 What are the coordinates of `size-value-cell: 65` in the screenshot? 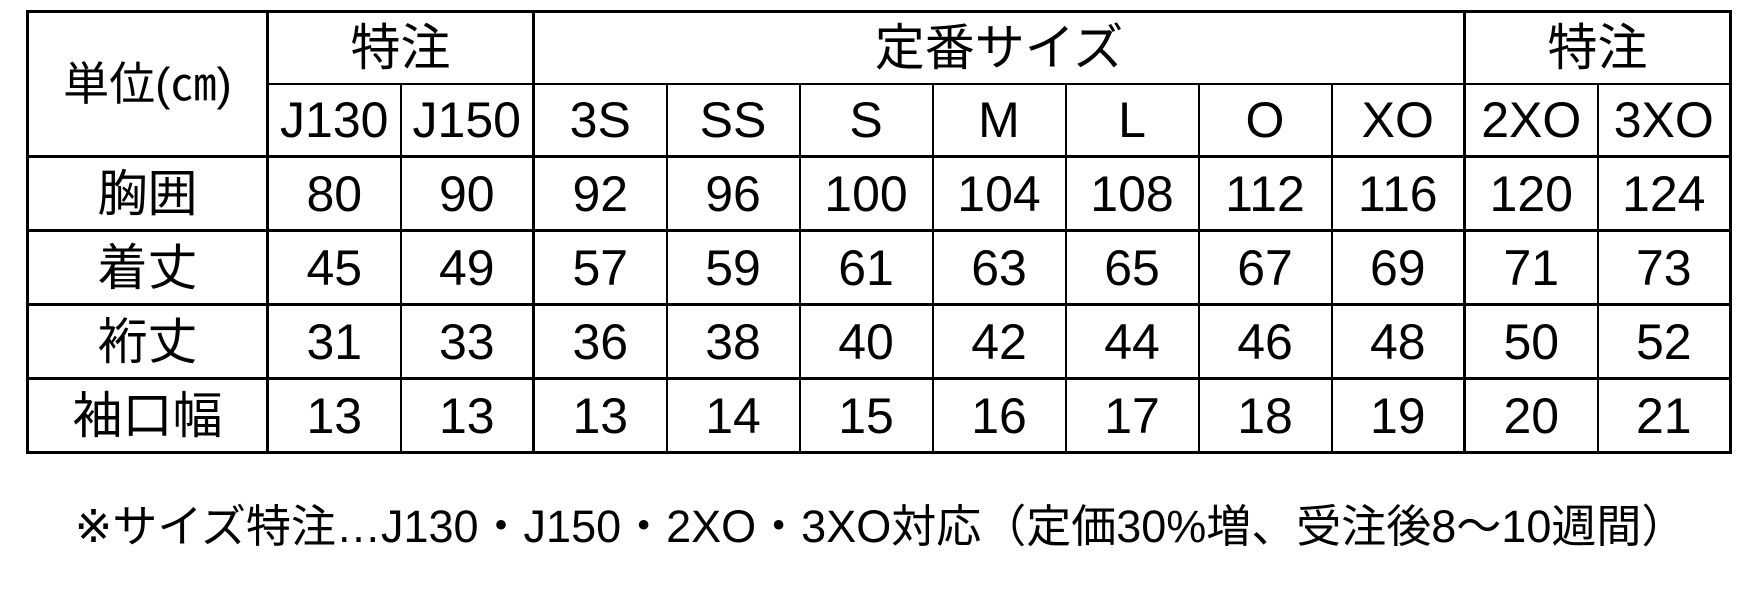 It's located at (1132, 267).